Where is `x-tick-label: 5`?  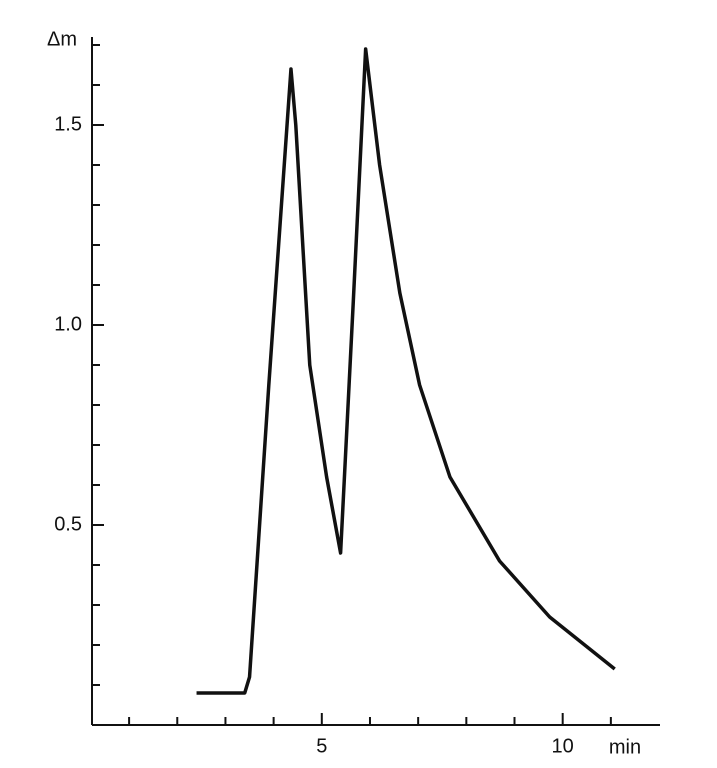
x-tick-label: 5 is located at coordinates (321, 746).